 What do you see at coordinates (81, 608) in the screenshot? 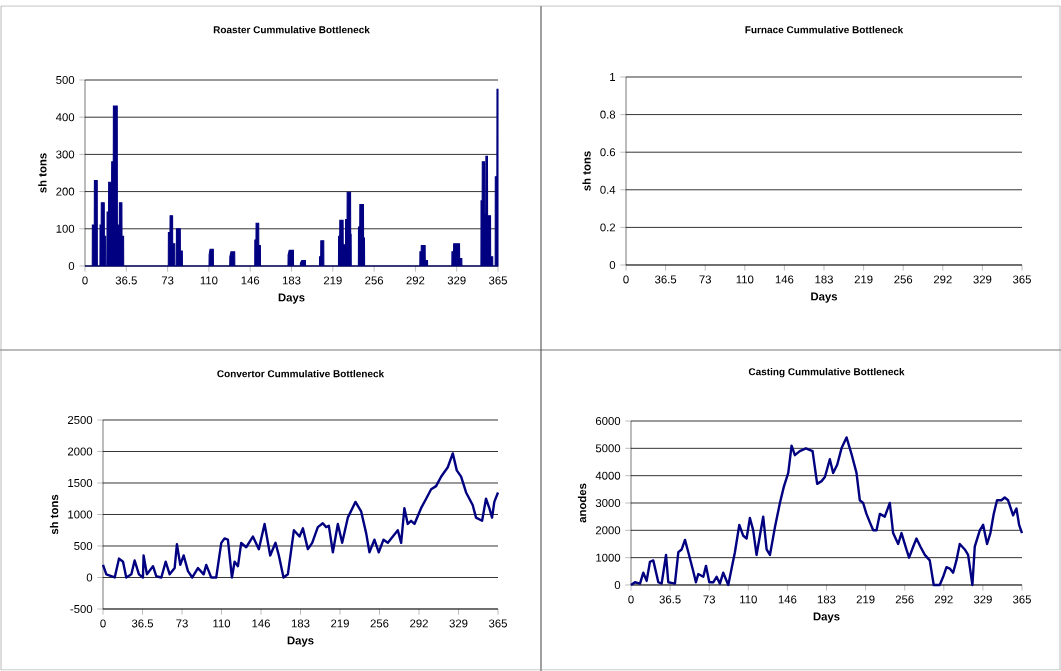
I see `y-tick-label: -500` at bounding box center [81, 608].